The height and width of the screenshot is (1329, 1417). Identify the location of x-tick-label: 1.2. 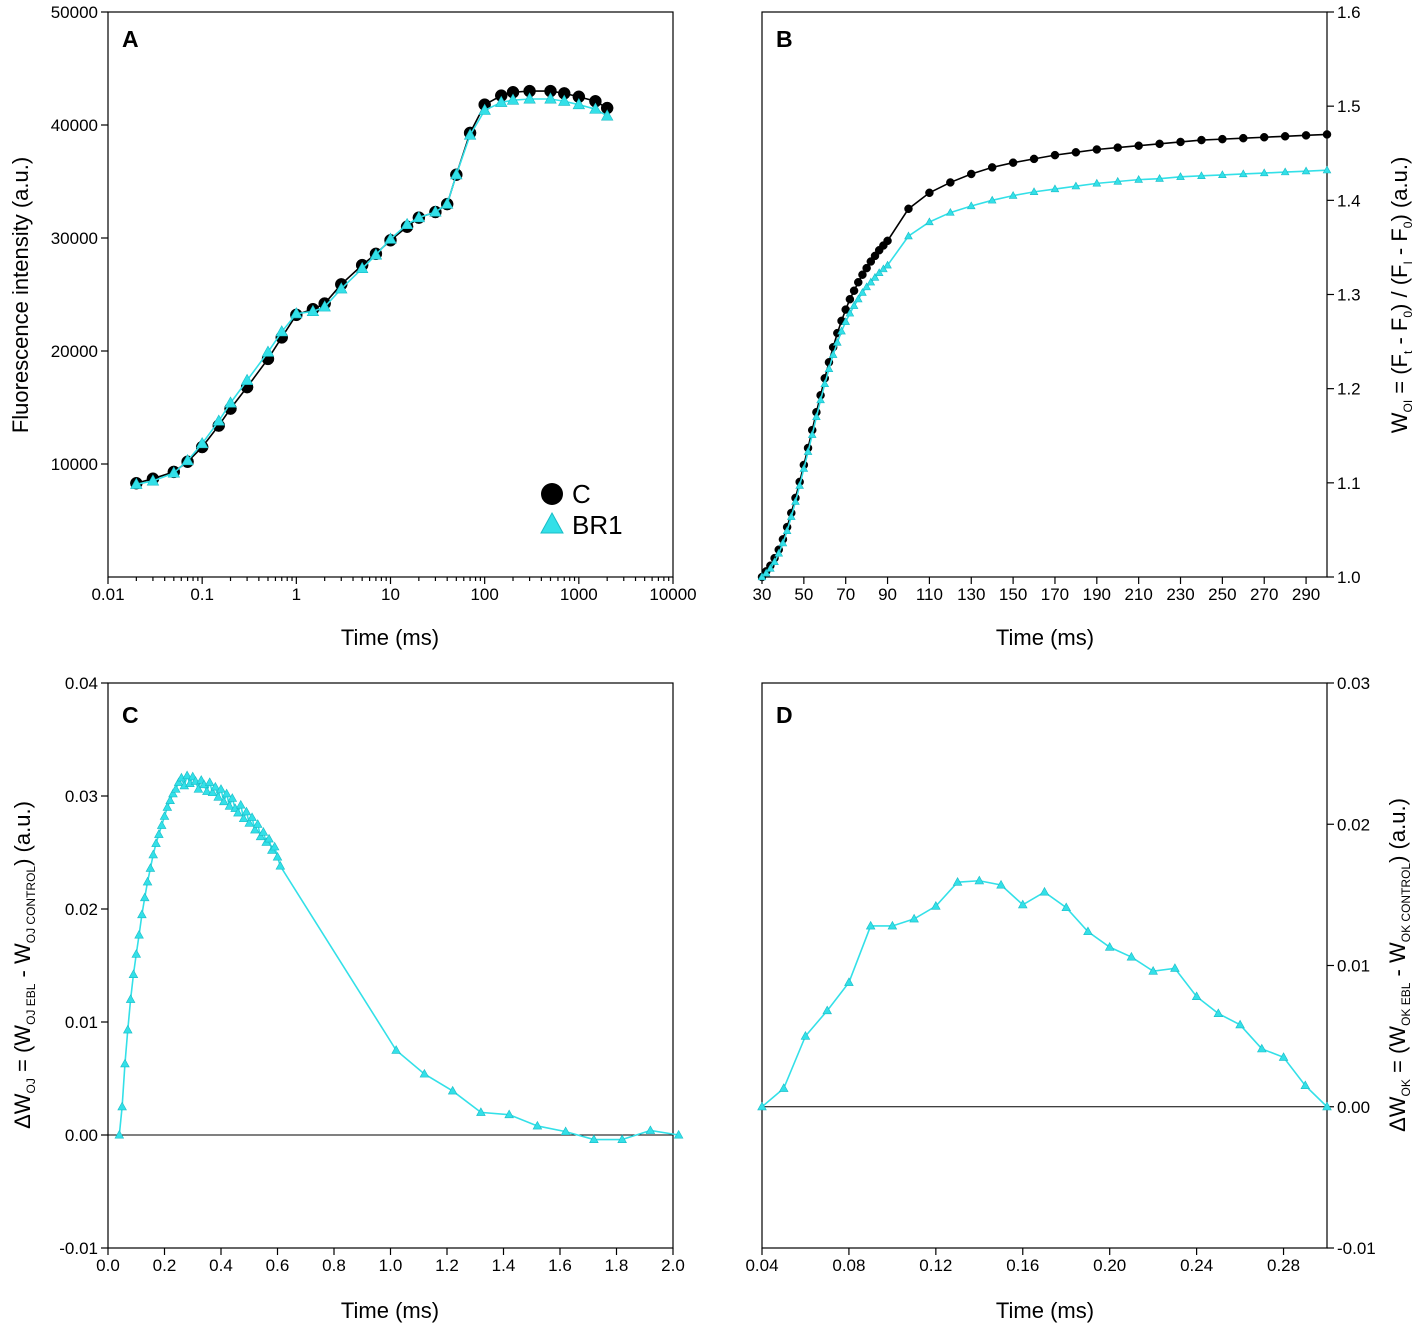
(447, 1265).